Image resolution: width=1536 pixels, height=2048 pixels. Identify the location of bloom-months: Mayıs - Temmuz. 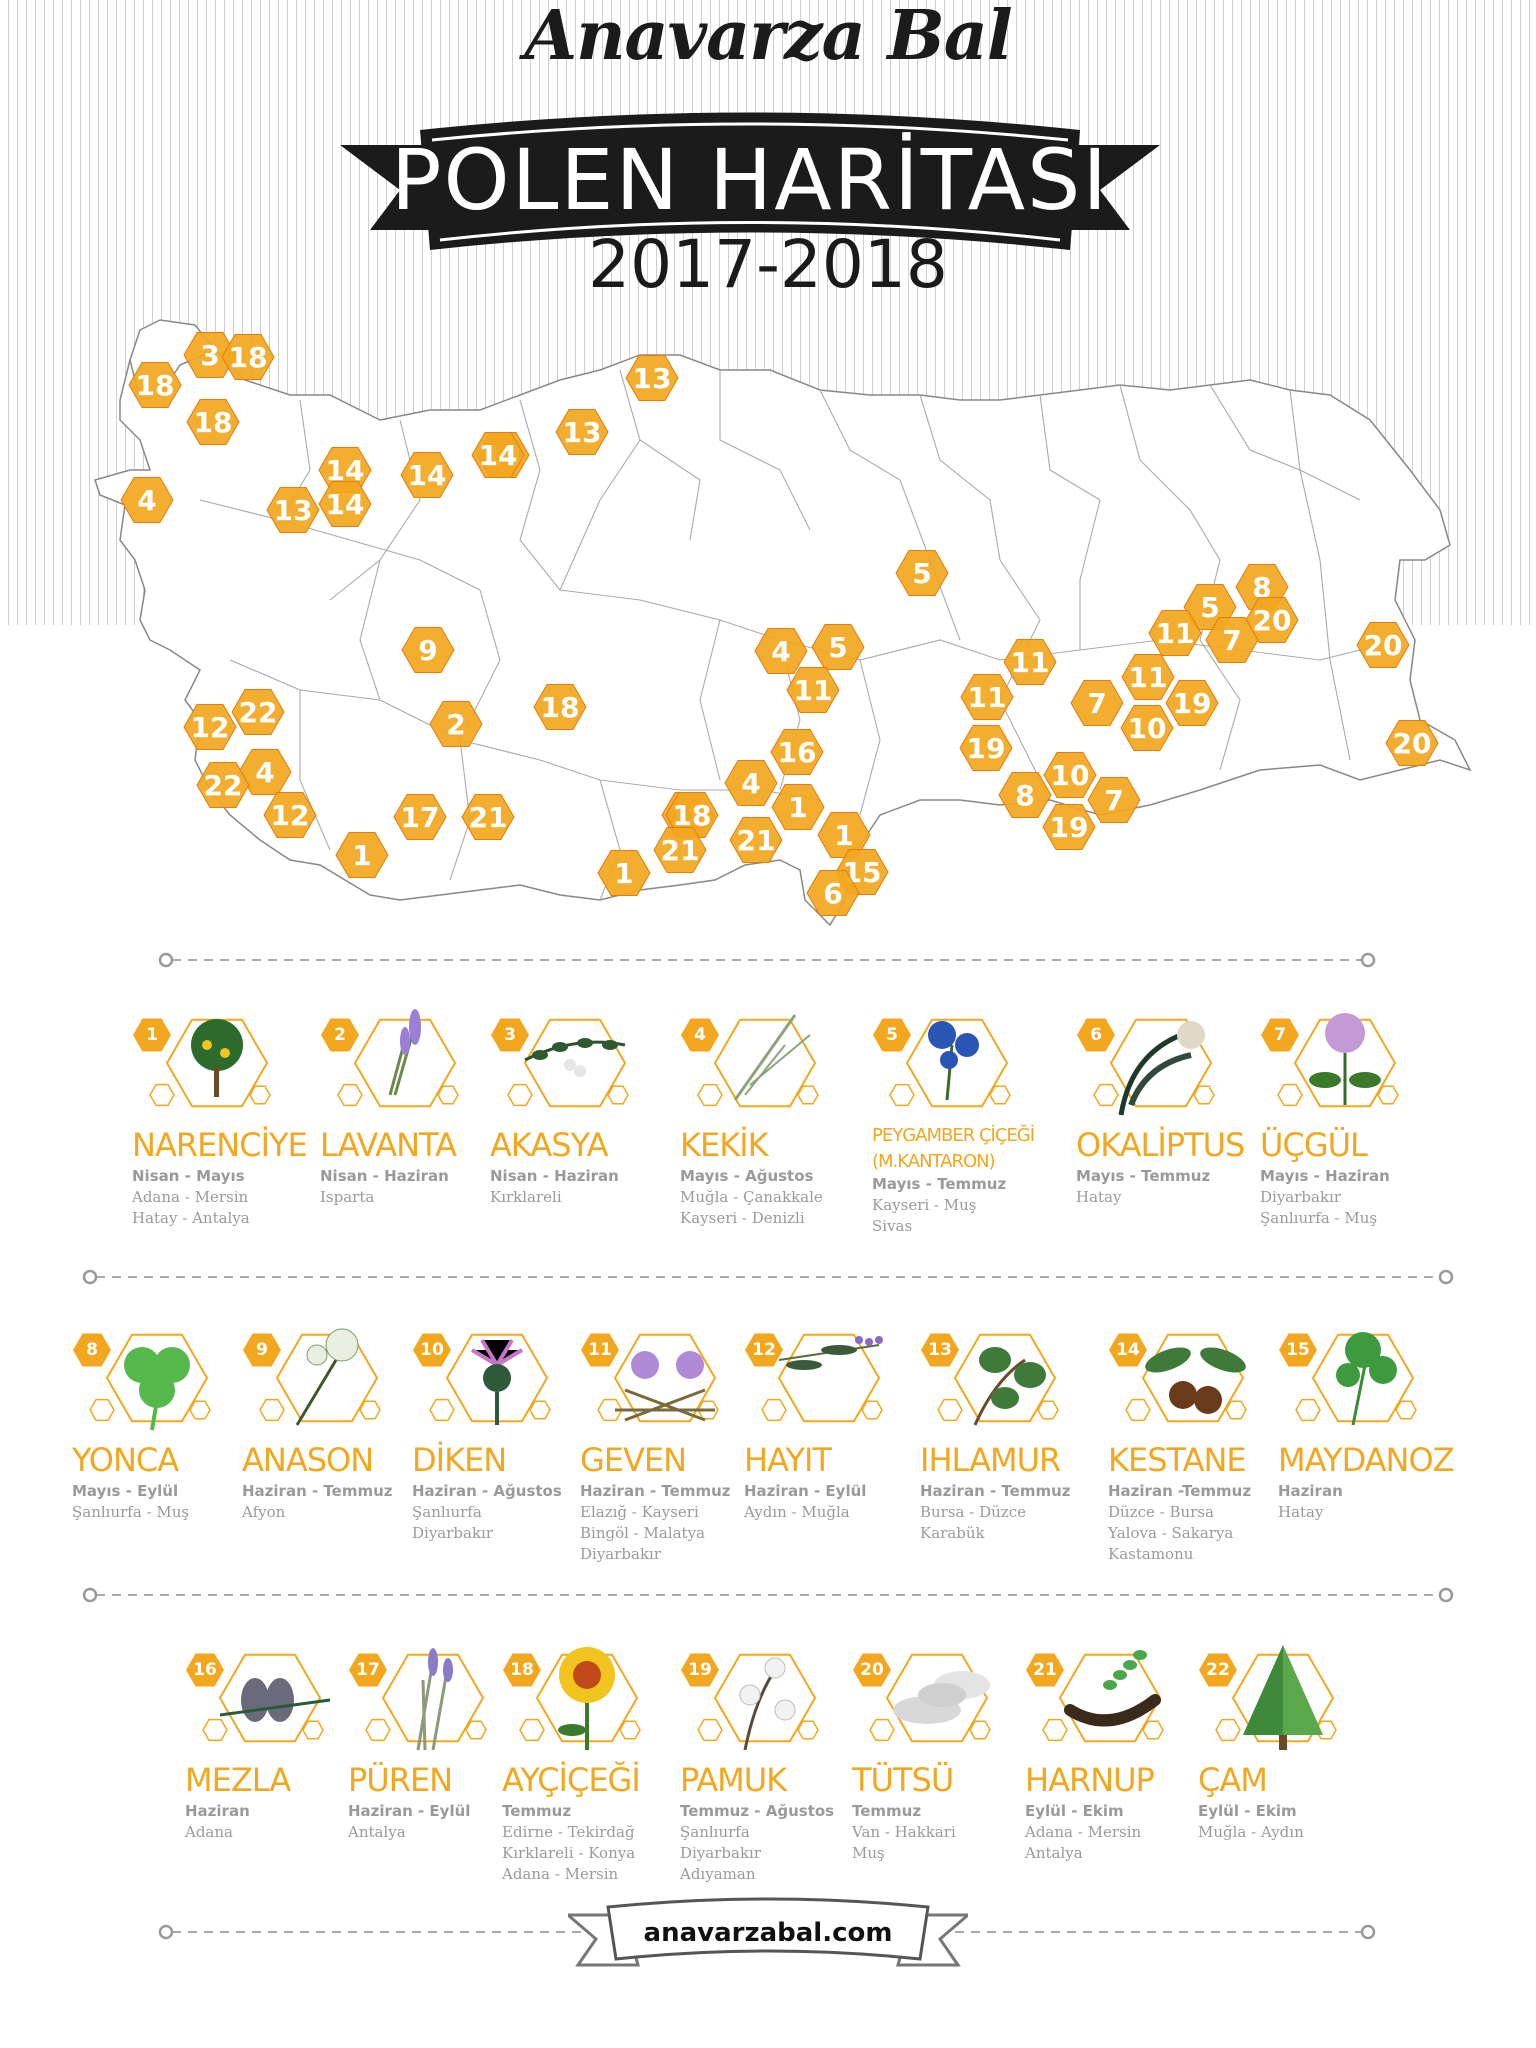
(1143, 1176).